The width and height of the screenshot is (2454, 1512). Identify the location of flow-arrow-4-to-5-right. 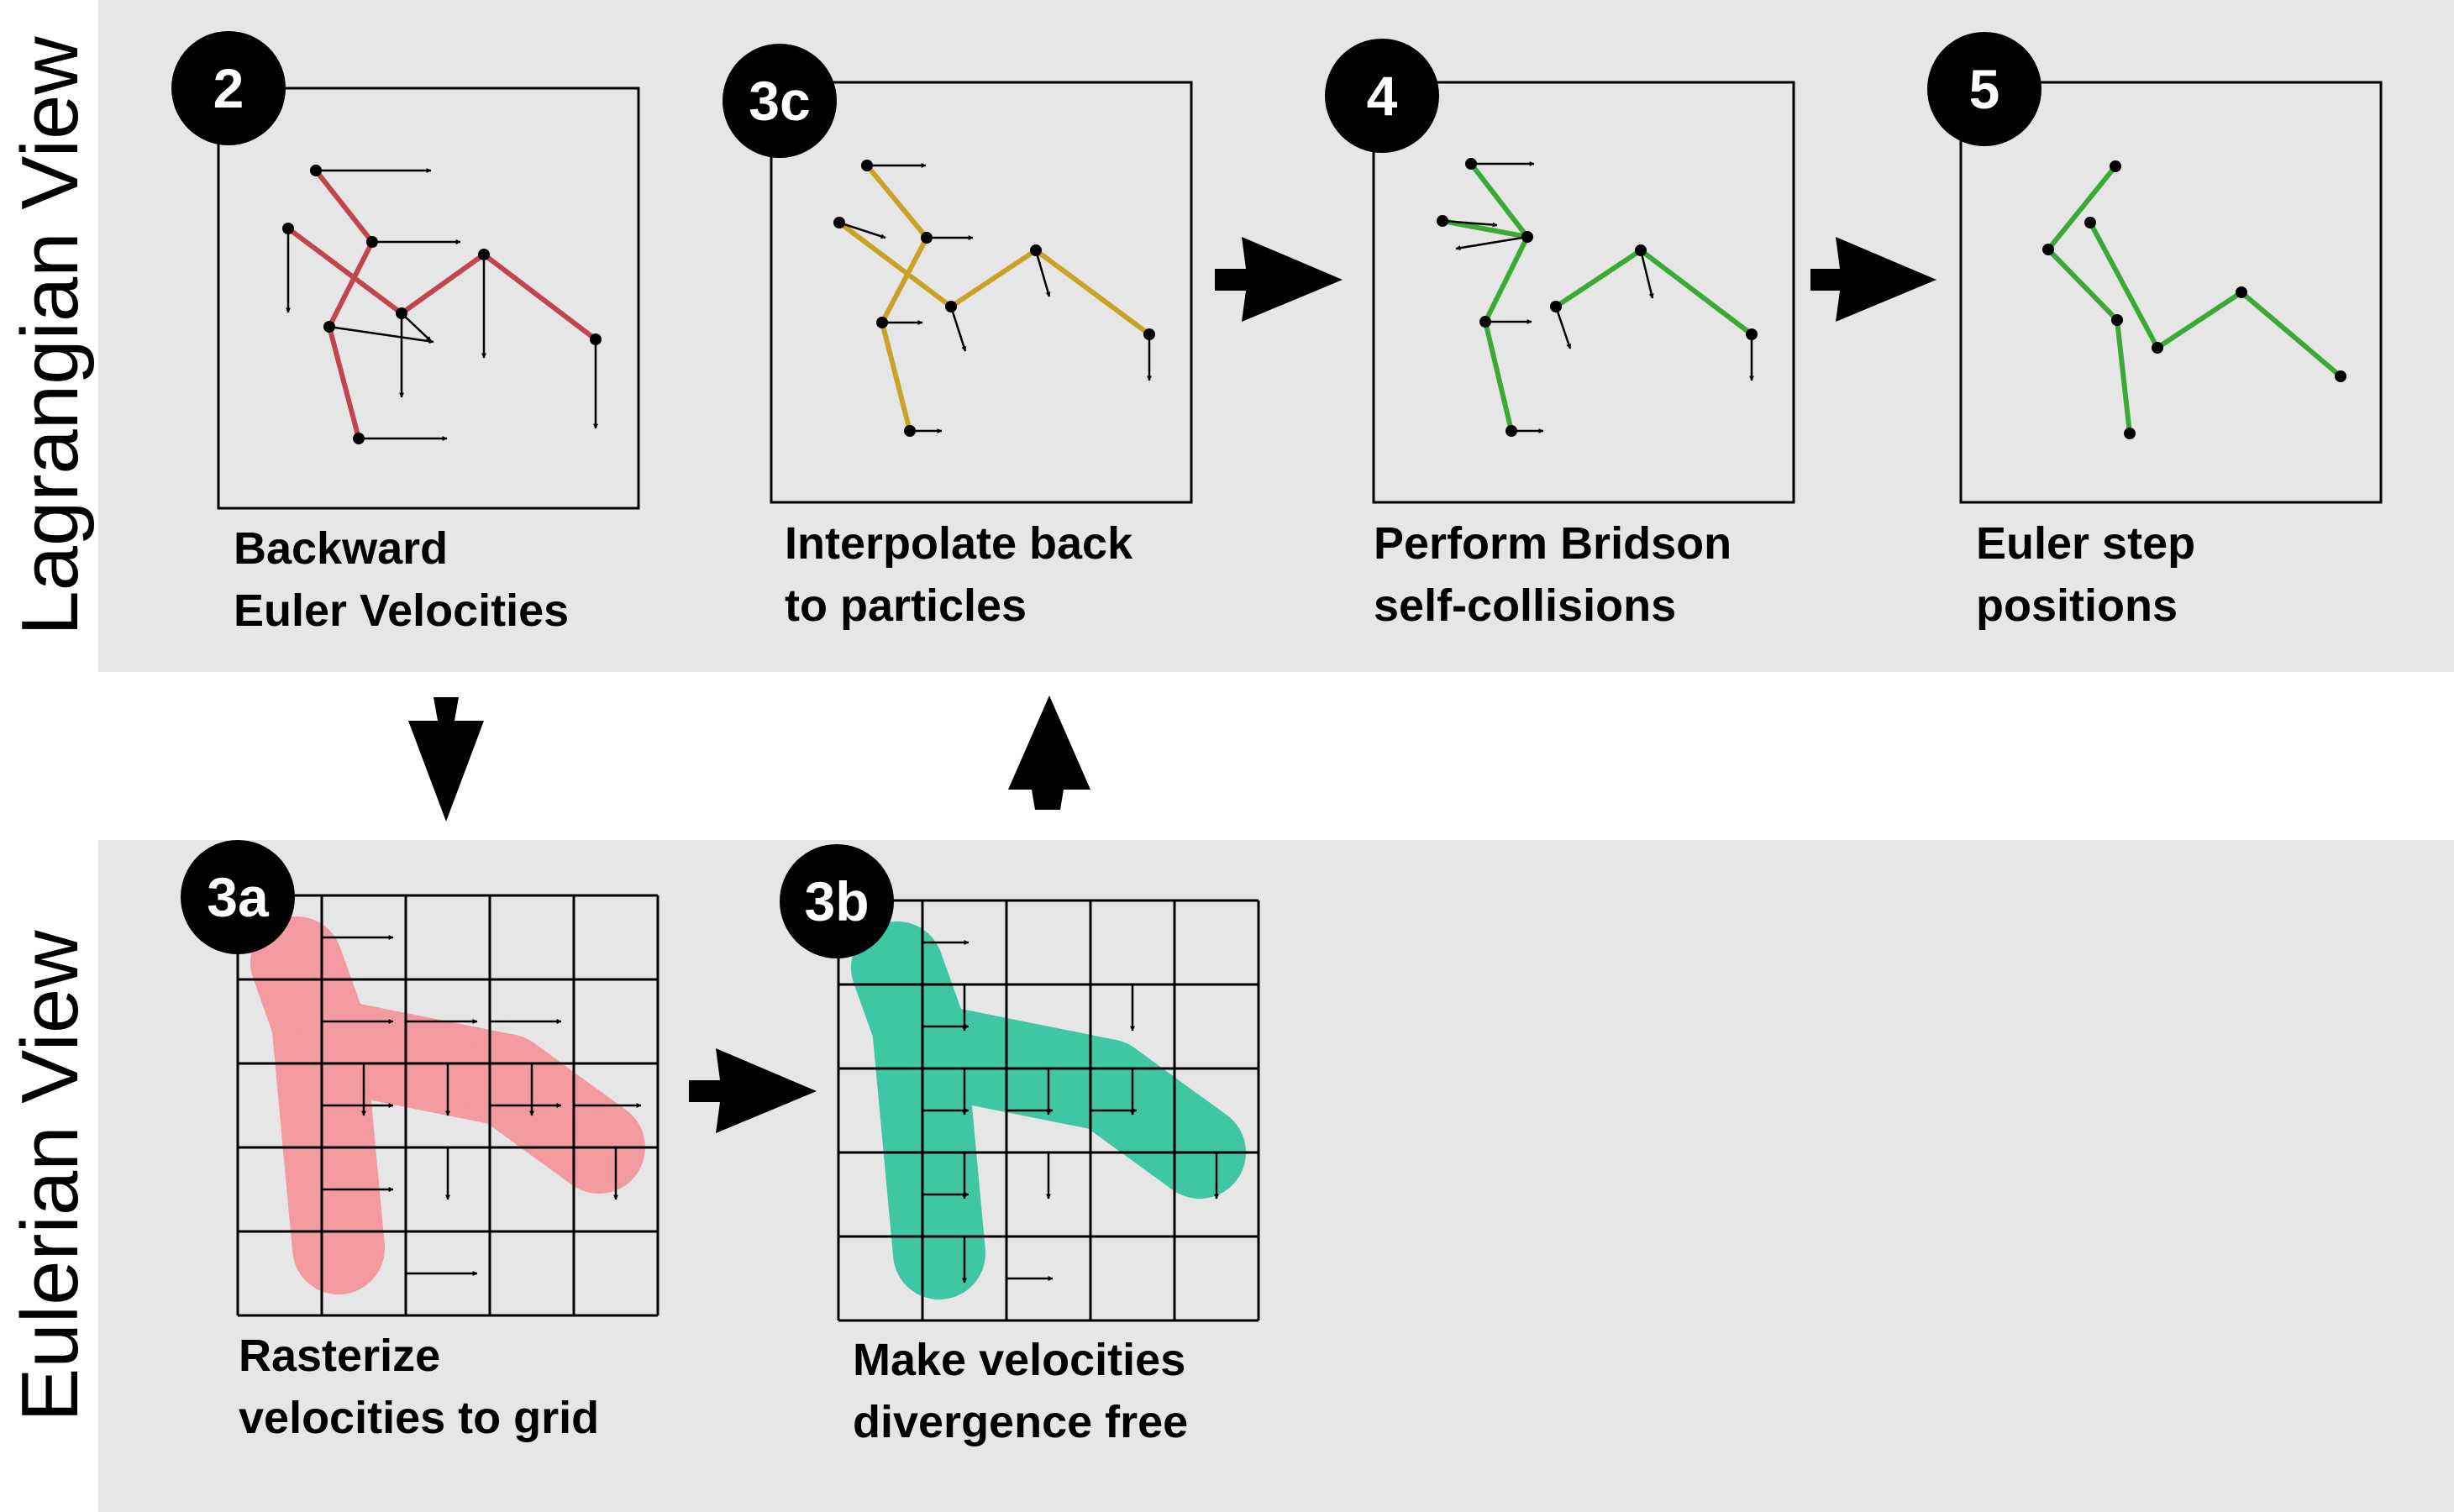
(1873, 279).